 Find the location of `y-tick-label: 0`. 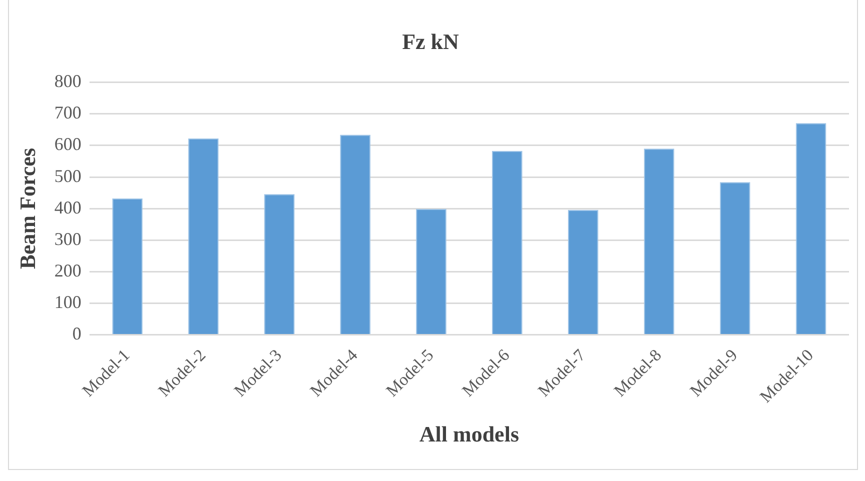

y-tick-label: 0 is located at coordinates (77, 334).